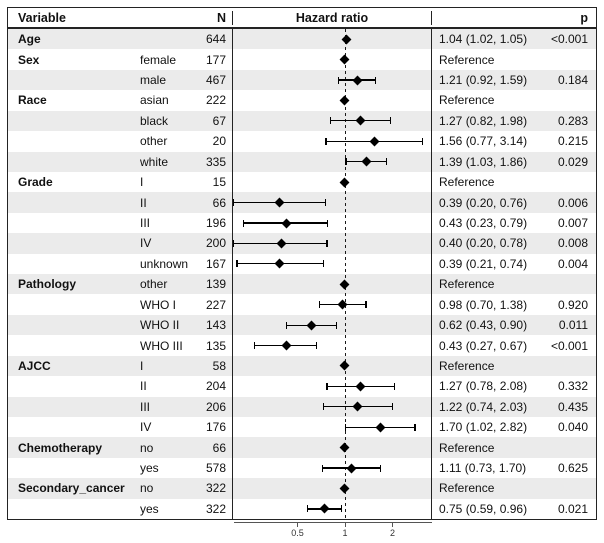 The width and height of the screenshot is (604, 543). Describe the element at coordinates (572, 427) in the screenshot. I see `p-value: 0.040` at that location.